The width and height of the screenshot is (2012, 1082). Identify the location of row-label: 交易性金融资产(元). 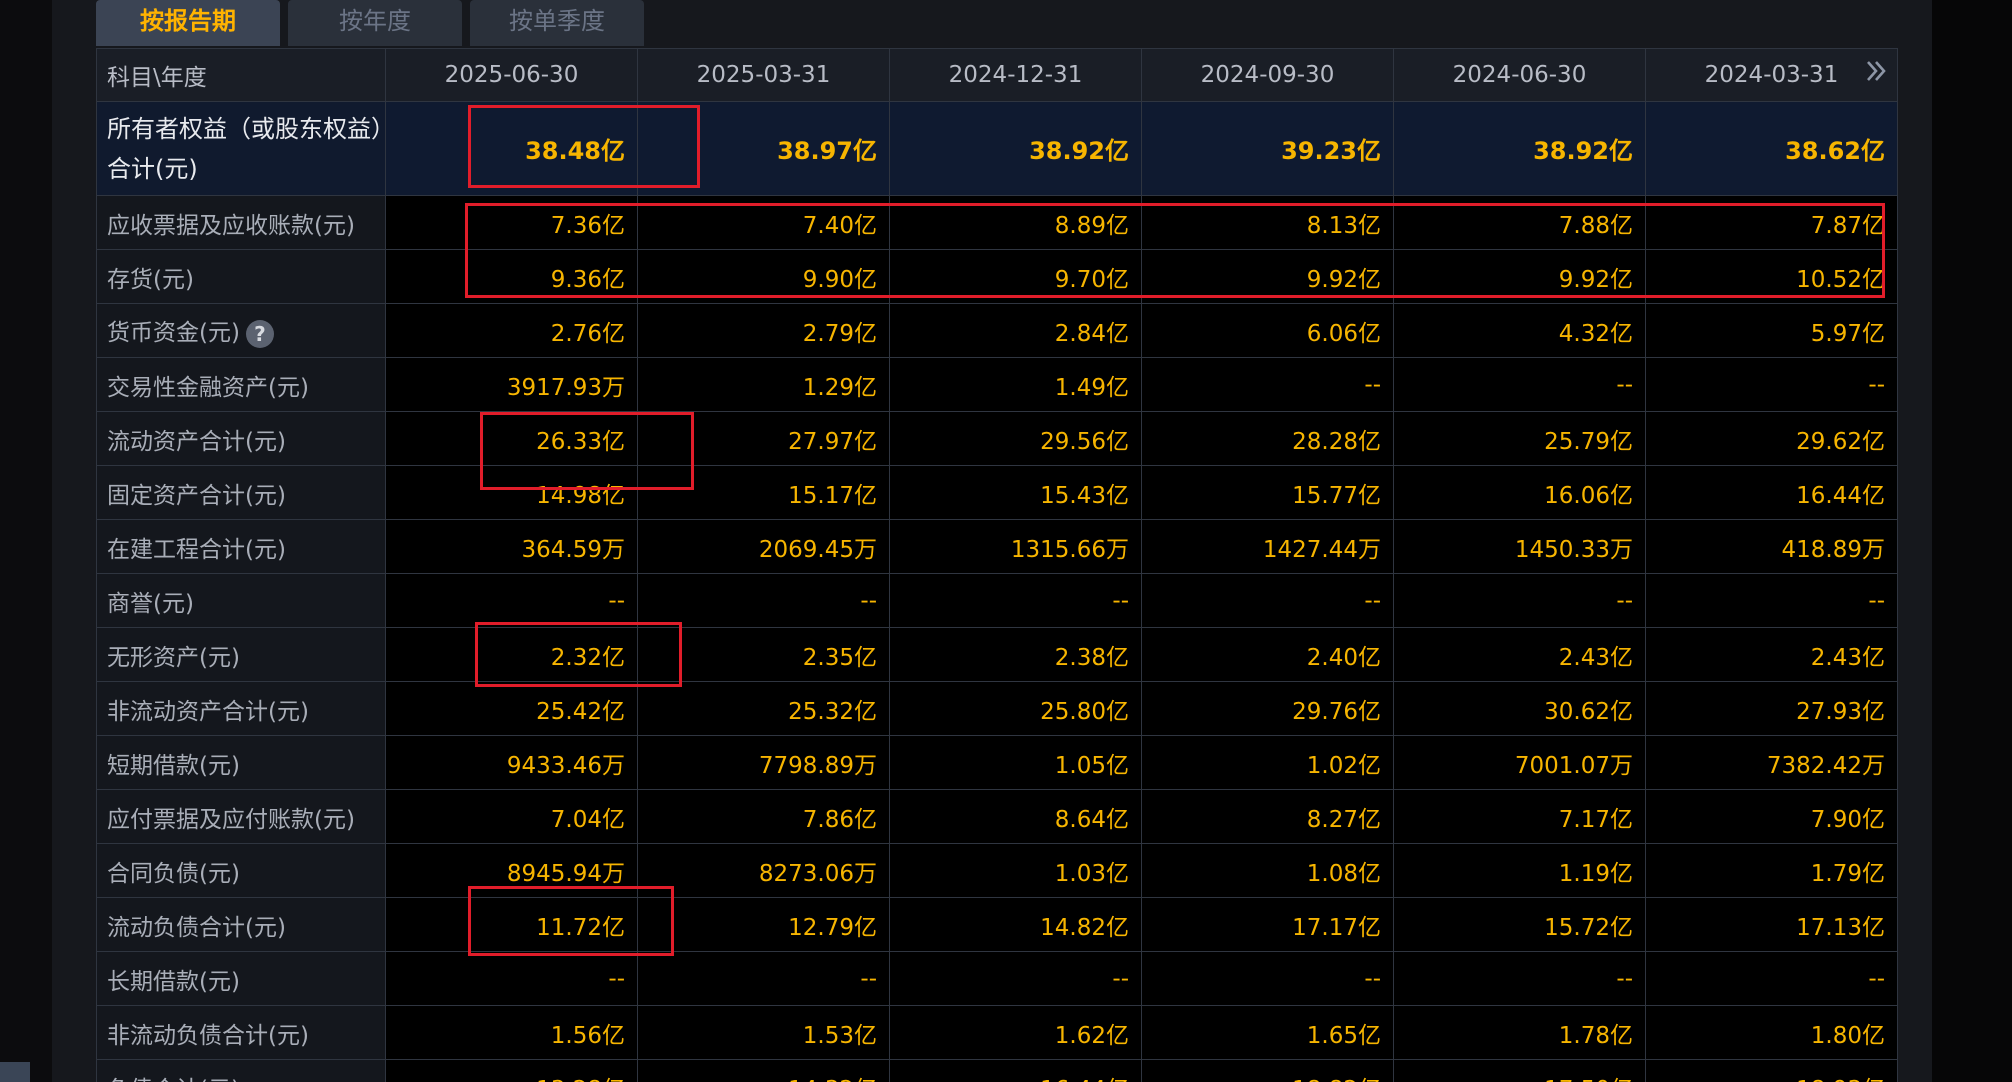
(241, 384).